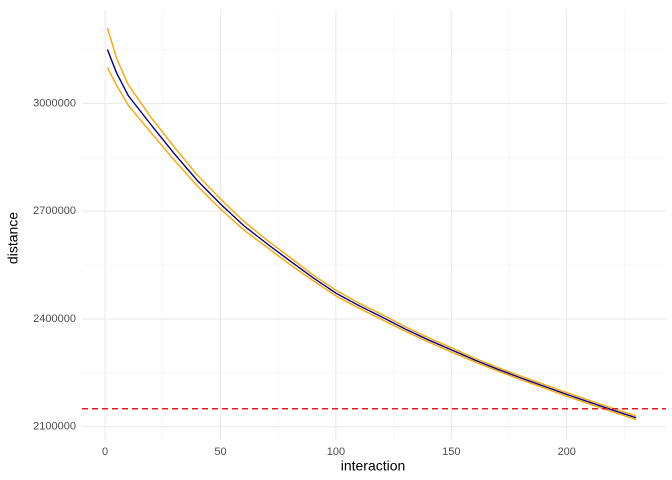  I want to click on x-tick-label: 50, so click(220, 452).